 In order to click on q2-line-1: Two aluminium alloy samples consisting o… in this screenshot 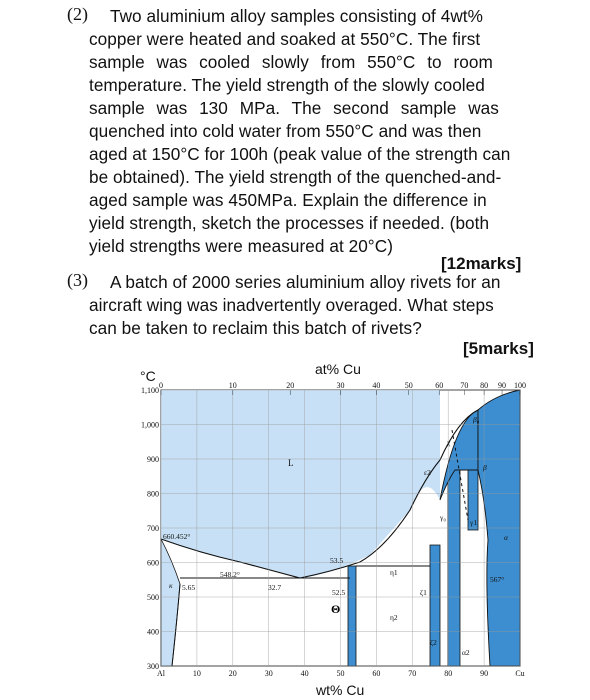, I will do `click(296, 16)`.